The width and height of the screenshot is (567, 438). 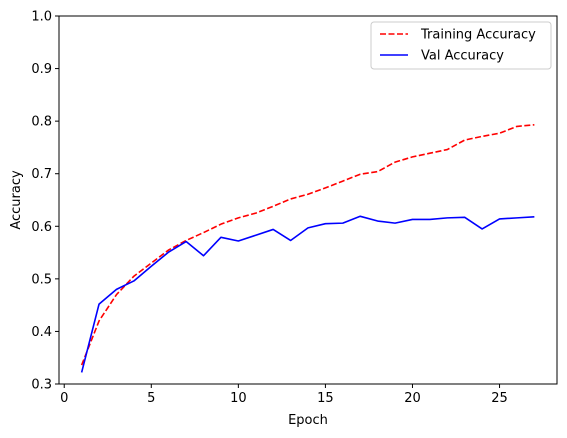 What do you see at coordinates (41, 122) in the screenshot?
I see `y-tick-label: 0.8` at bounding box center [41, 122].